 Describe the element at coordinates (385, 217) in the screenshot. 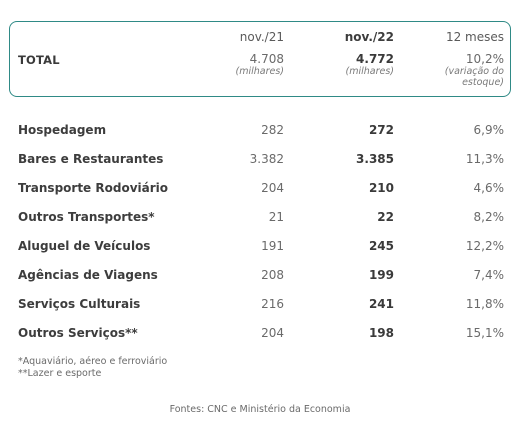

I see `row-nov22: 22` at that location.